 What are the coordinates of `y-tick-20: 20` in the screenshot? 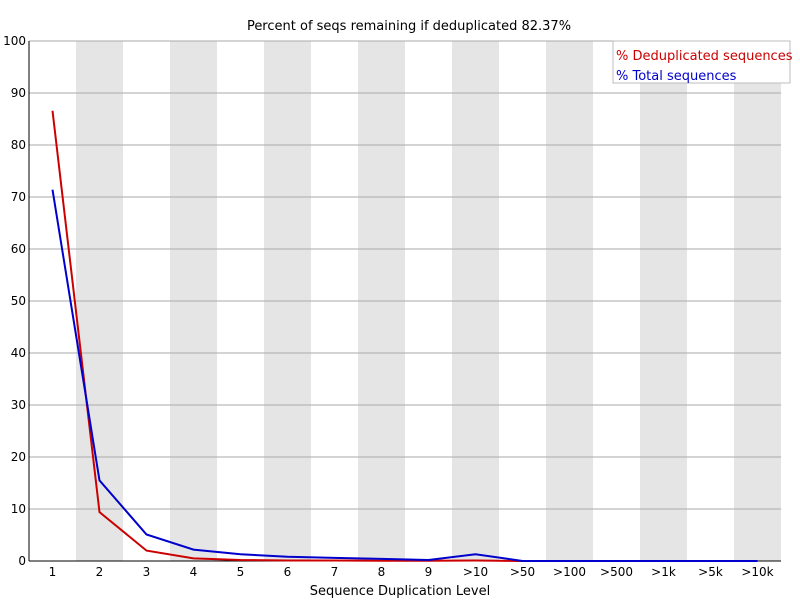 It's located at (18, 457).